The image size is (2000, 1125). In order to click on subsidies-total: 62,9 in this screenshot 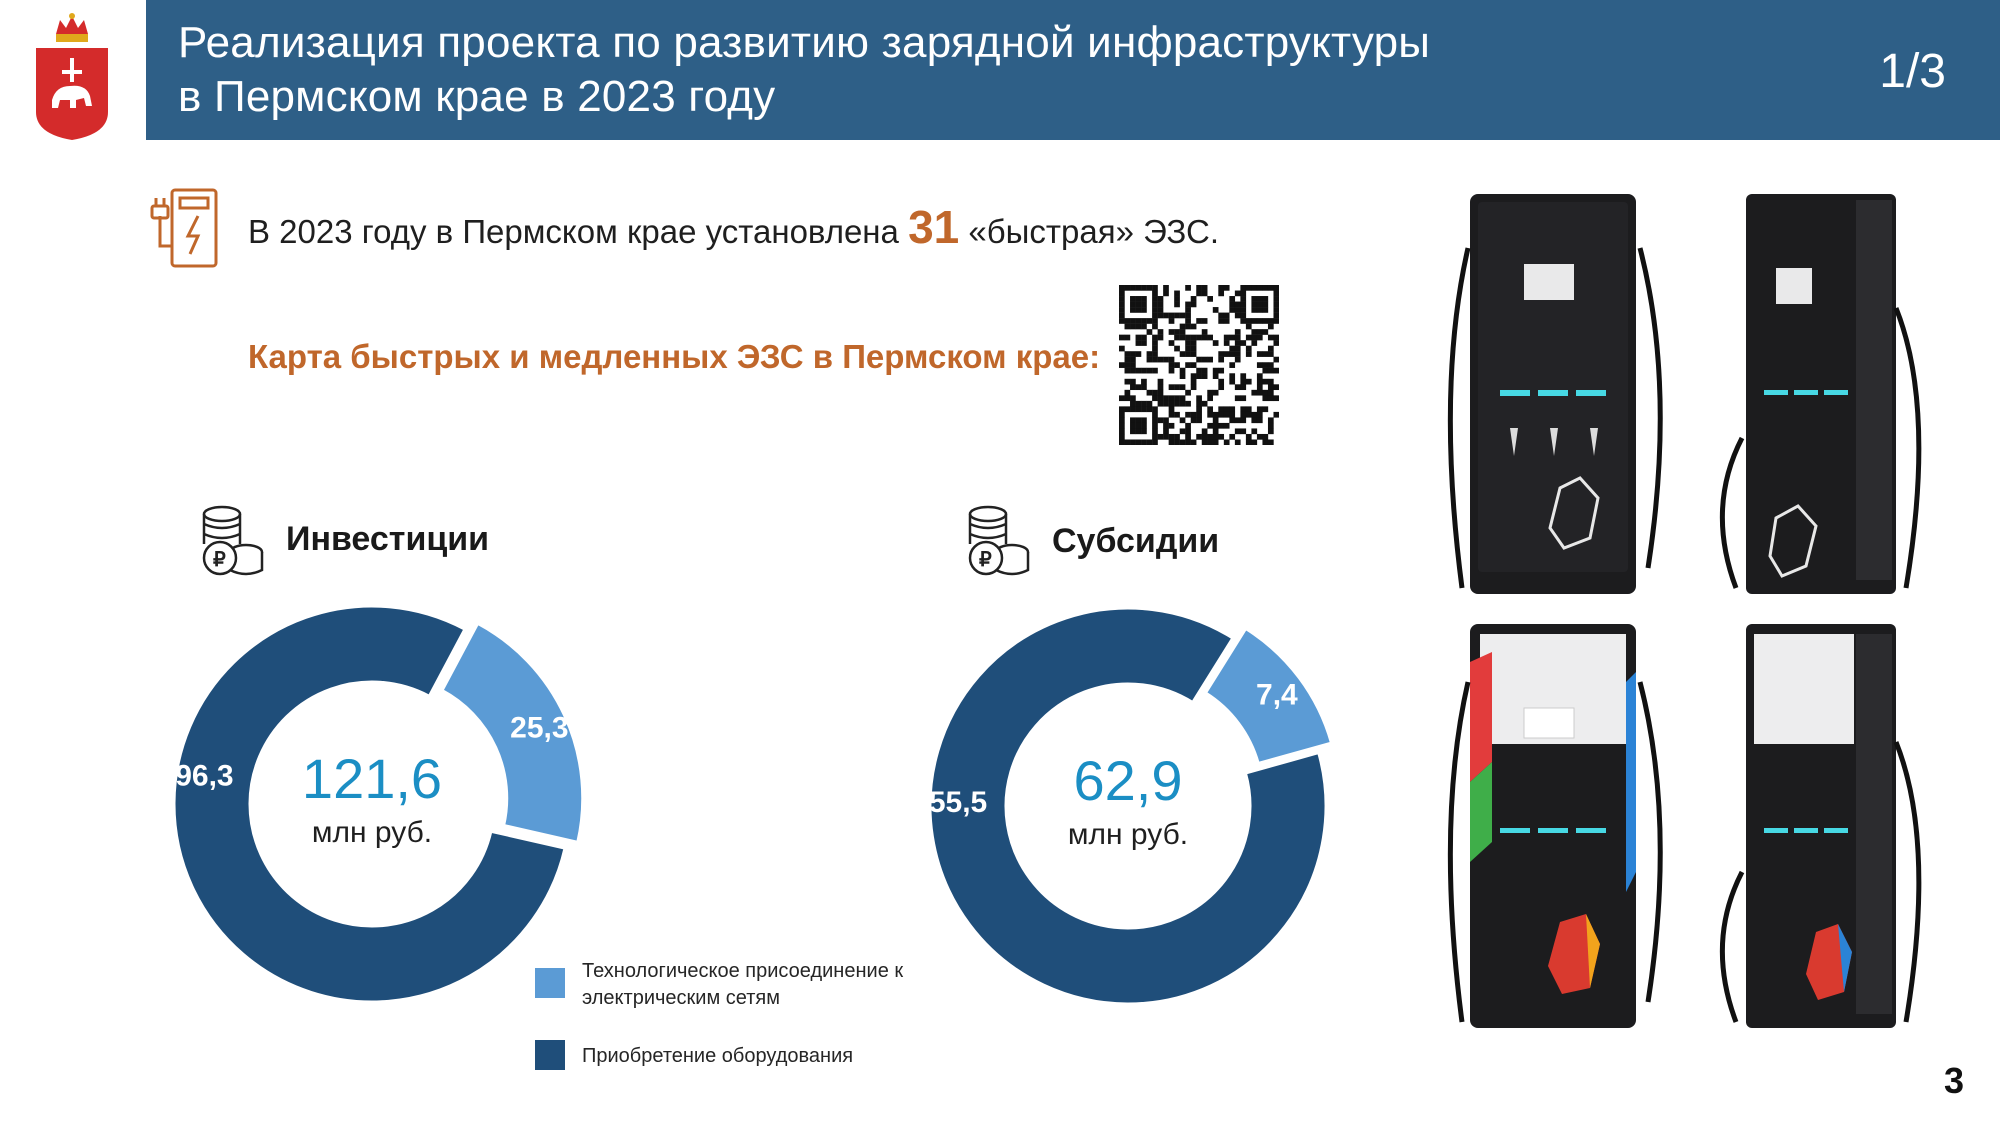, I will do `click(1128, 780)`.